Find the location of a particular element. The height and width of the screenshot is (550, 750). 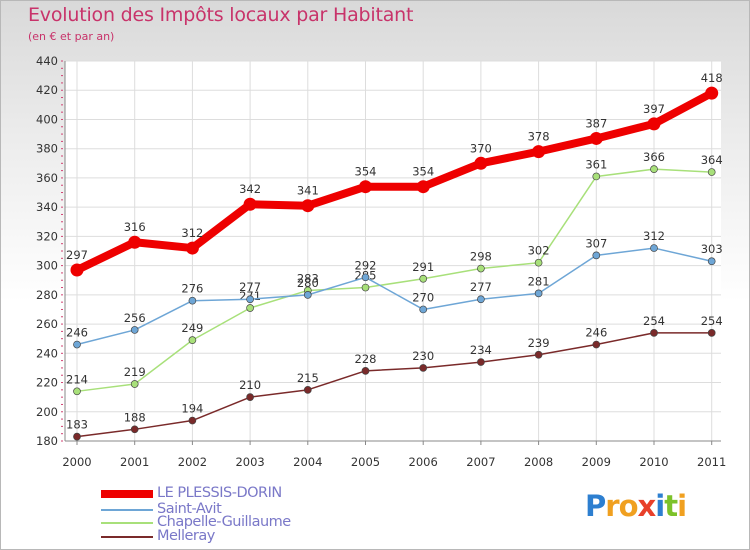

data-label: 378 is located at coordinates (539, 137).